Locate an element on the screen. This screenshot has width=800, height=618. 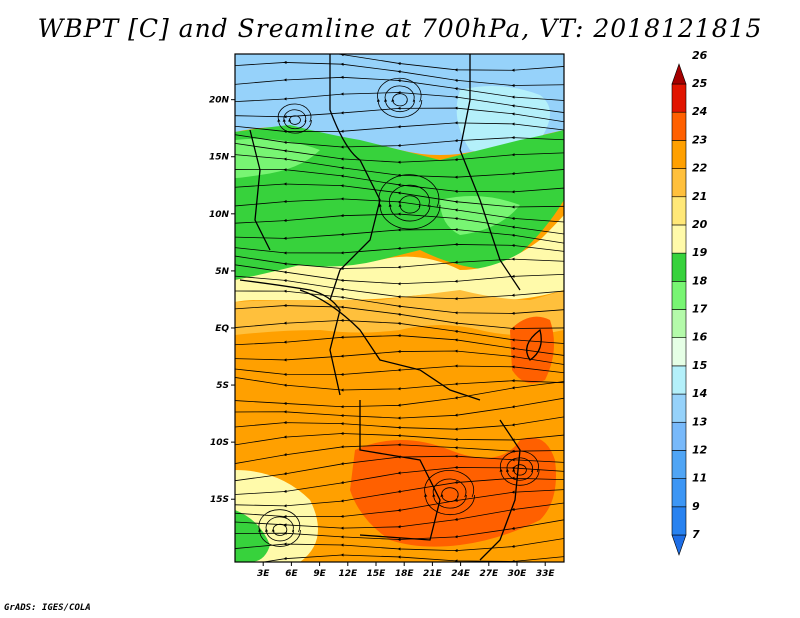
colorbar-label: 13 is located at coordinates (700, 421).